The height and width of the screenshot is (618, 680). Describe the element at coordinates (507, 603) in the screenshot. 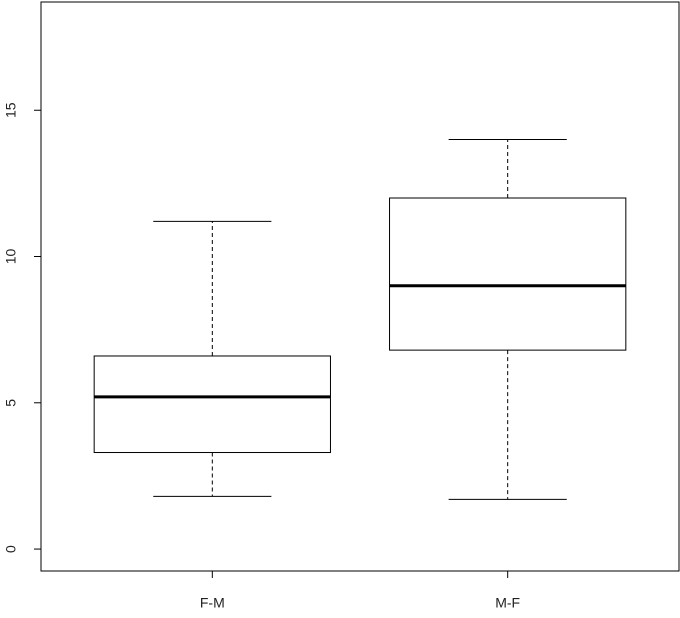

I see `x-tick-label: M-F` at that location.